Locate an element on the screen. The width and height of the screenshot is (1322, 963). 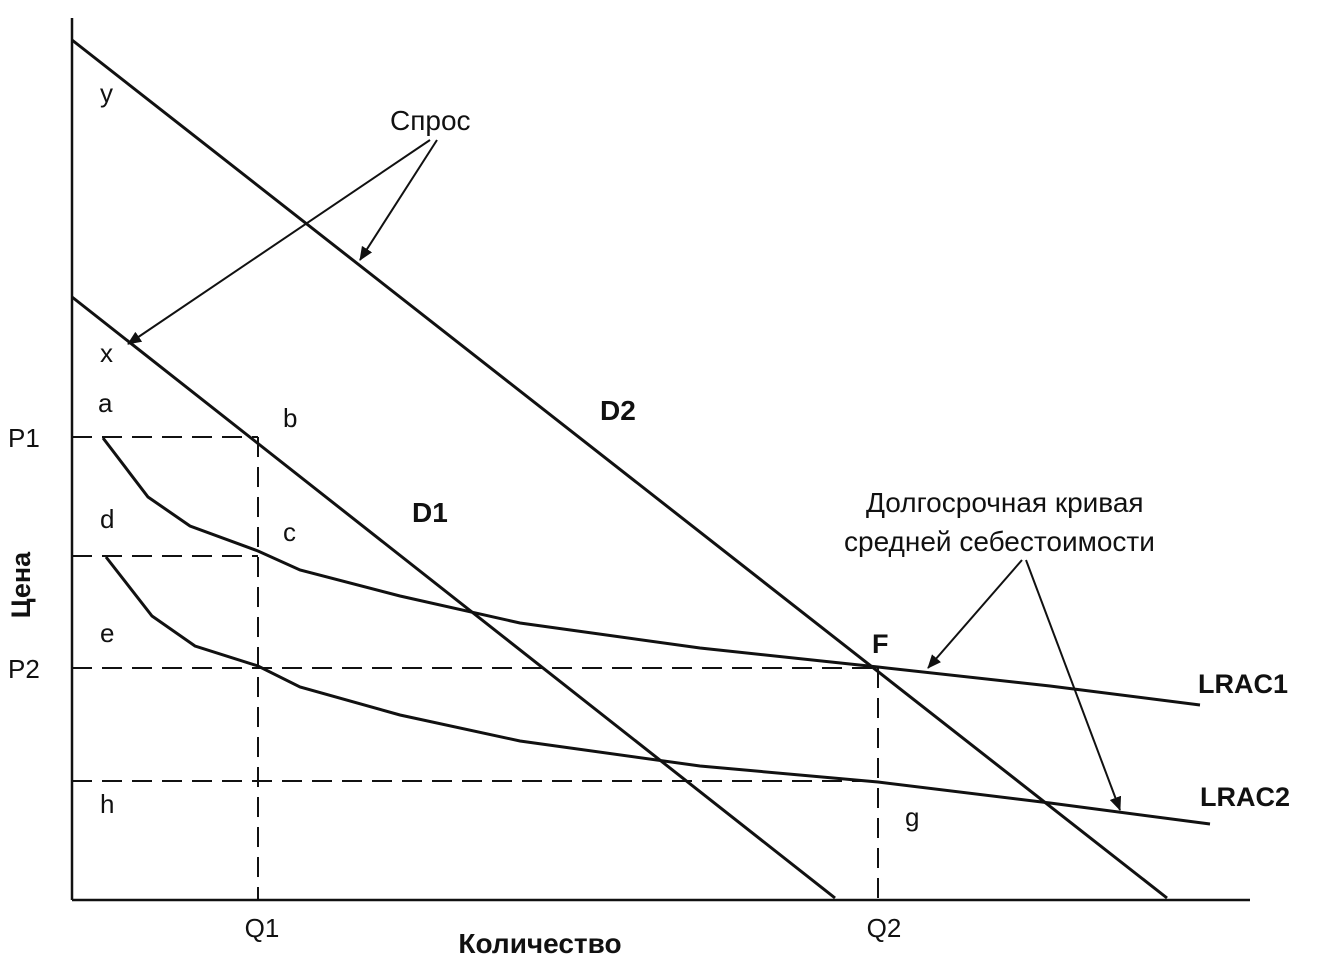
quantity-tick-q2: Q2 is located at coordinates (884, 928).